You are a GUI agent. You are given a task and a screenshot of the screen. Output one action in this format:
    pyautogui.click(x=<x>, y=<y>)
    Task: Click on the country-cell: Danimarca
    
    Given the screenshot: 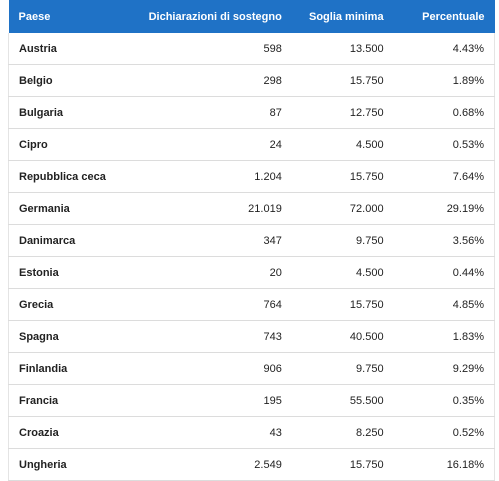 What is the action you would take?
    pyautogui.click(x=68, y=240)
    